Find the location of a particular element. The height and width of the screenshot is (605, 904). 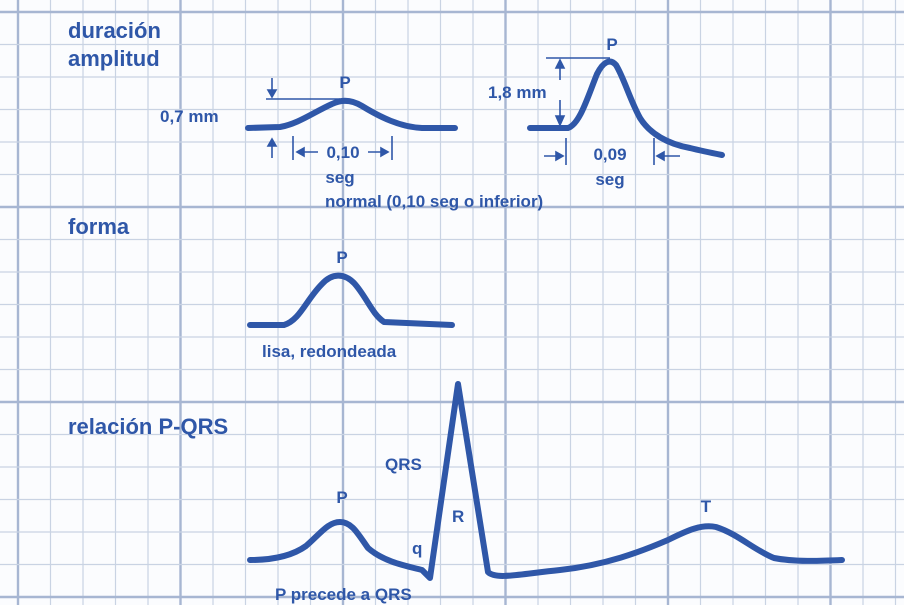

heading-forma: forma is located at coordinates (99, 226).